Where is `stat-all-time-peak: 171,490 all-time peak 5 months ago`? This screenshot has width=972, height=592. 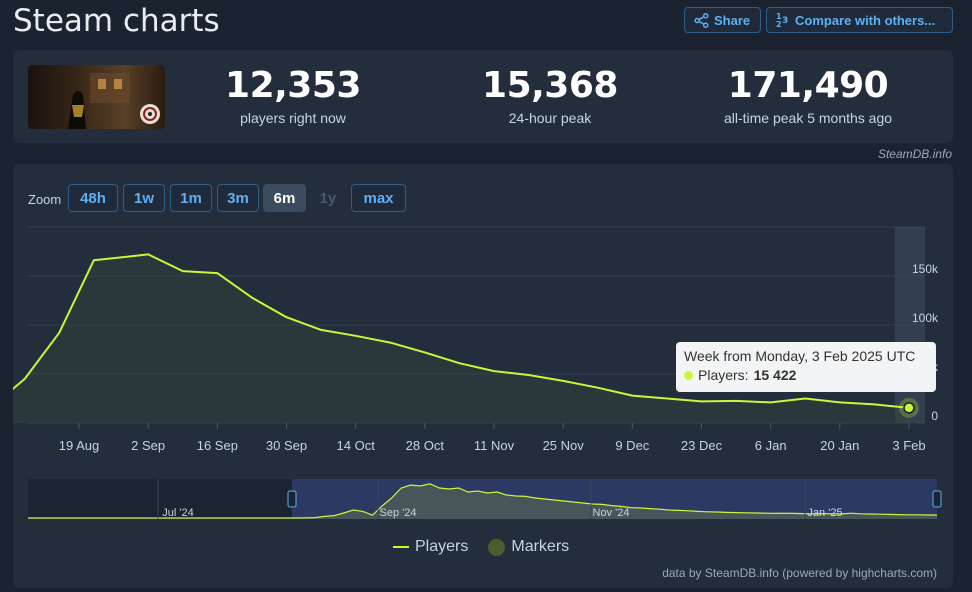 stat-all-time-peak: 171,490 all-time peak 5 months ago is located at coordinates (808, 96).